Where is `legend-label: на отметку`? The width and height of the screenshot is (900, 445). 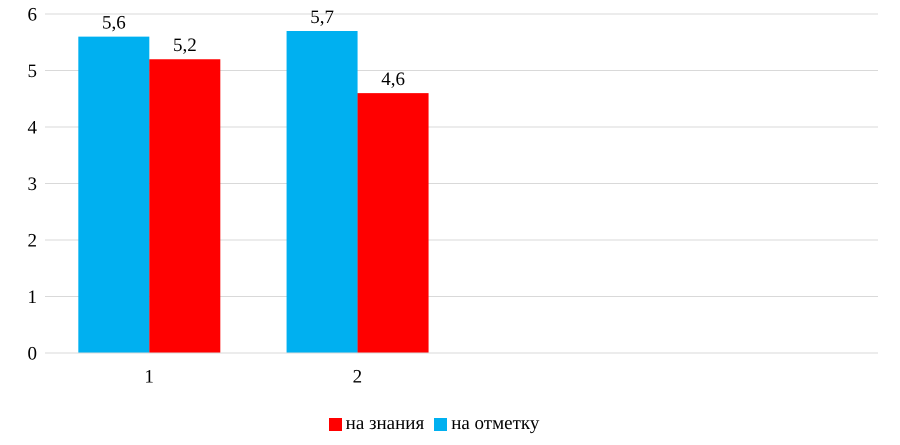
legend-label: на отметку is located at coordinates (495, 423).